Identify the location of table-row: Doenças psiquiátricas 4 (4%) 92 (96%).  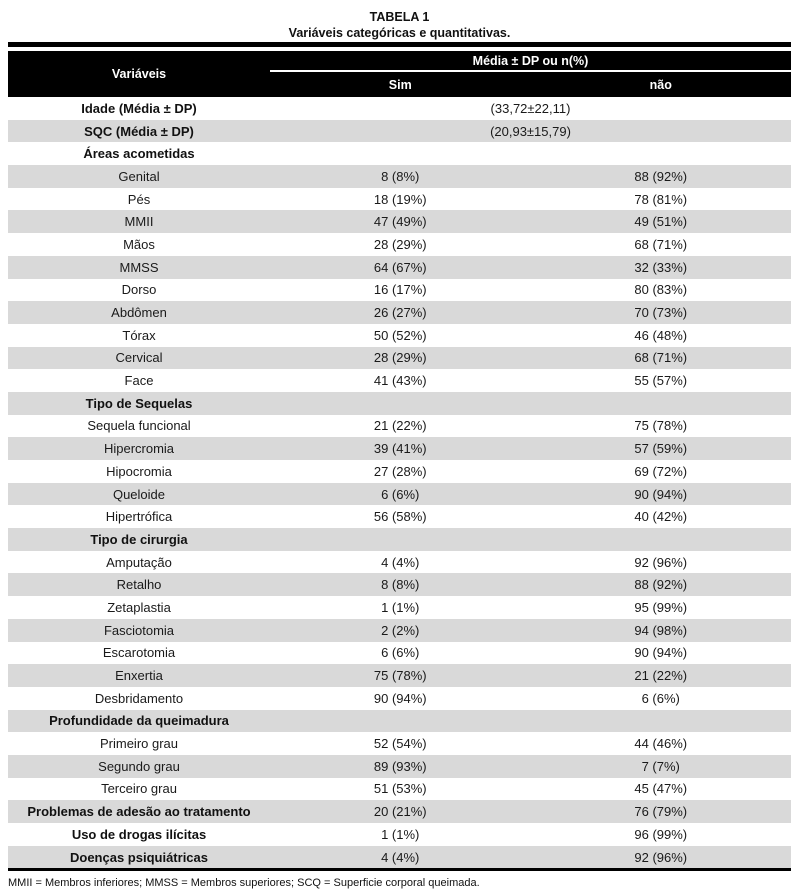
(399, 857).